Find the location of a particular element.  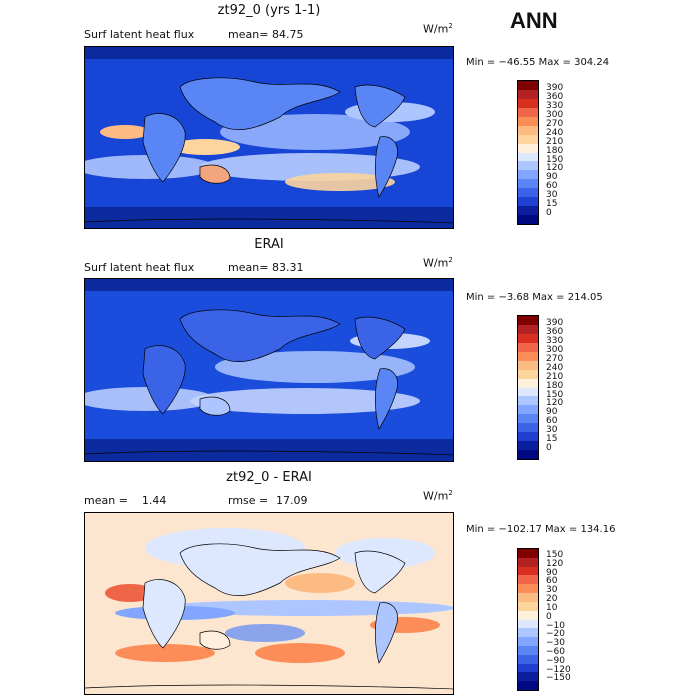

panel-obs-mean-label: mean= is located at coordinates (248, 267).